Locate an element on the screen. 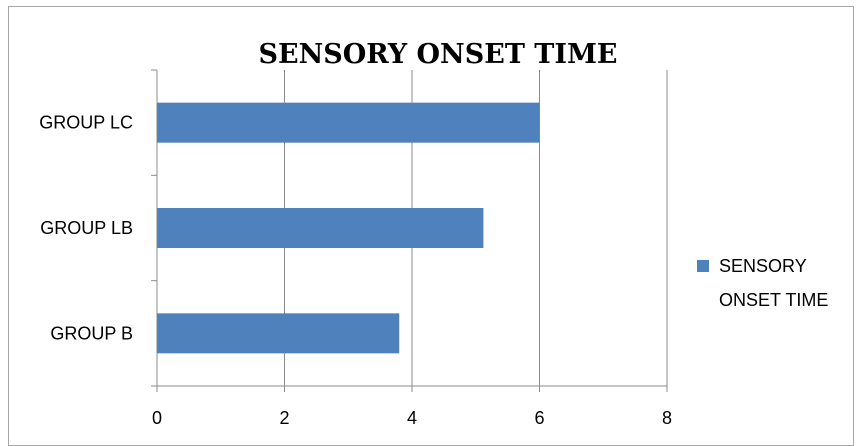  x-tick-label-3: 6 is located at coordinates (539, 418).